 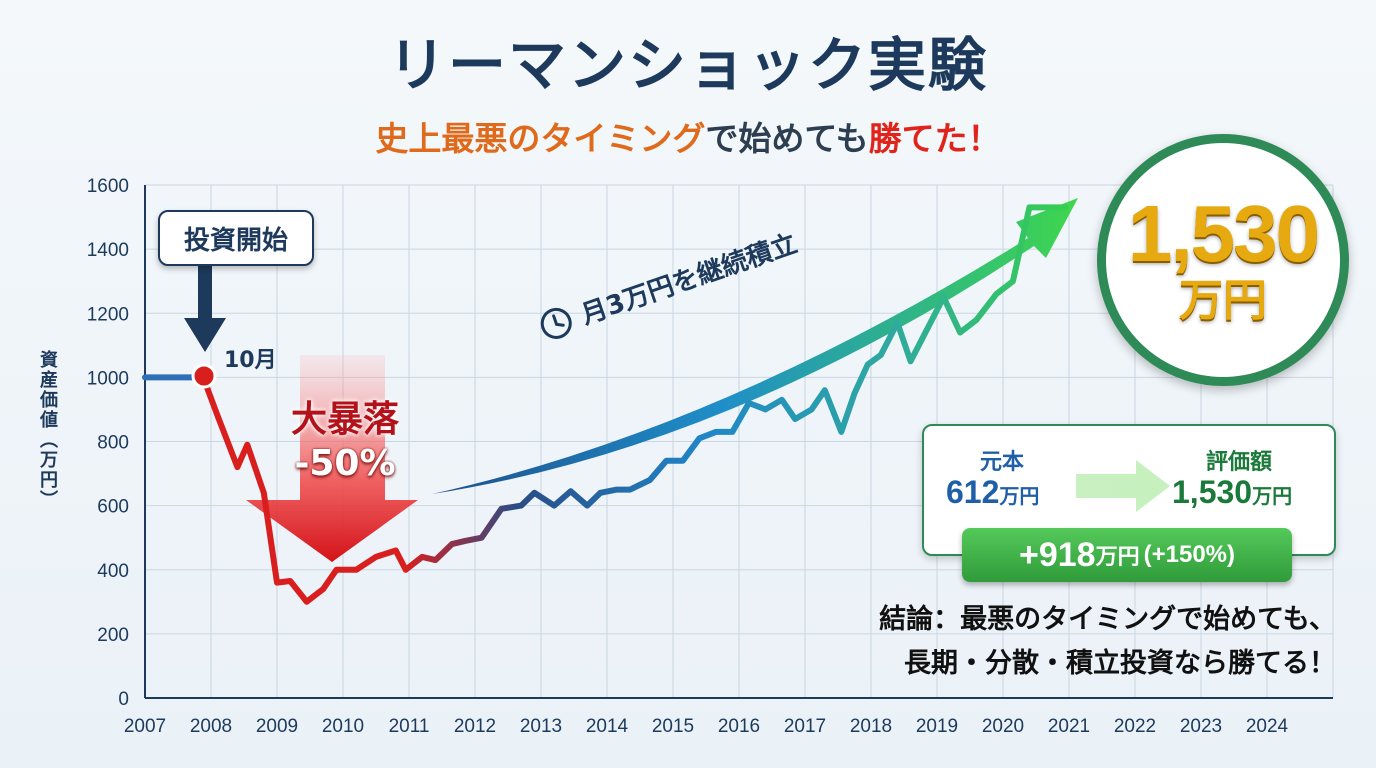 What do you see at coordinates (673, 726) in the screenshot?
I see `x-tick-label: 2015` at bounding box center [673, 726].